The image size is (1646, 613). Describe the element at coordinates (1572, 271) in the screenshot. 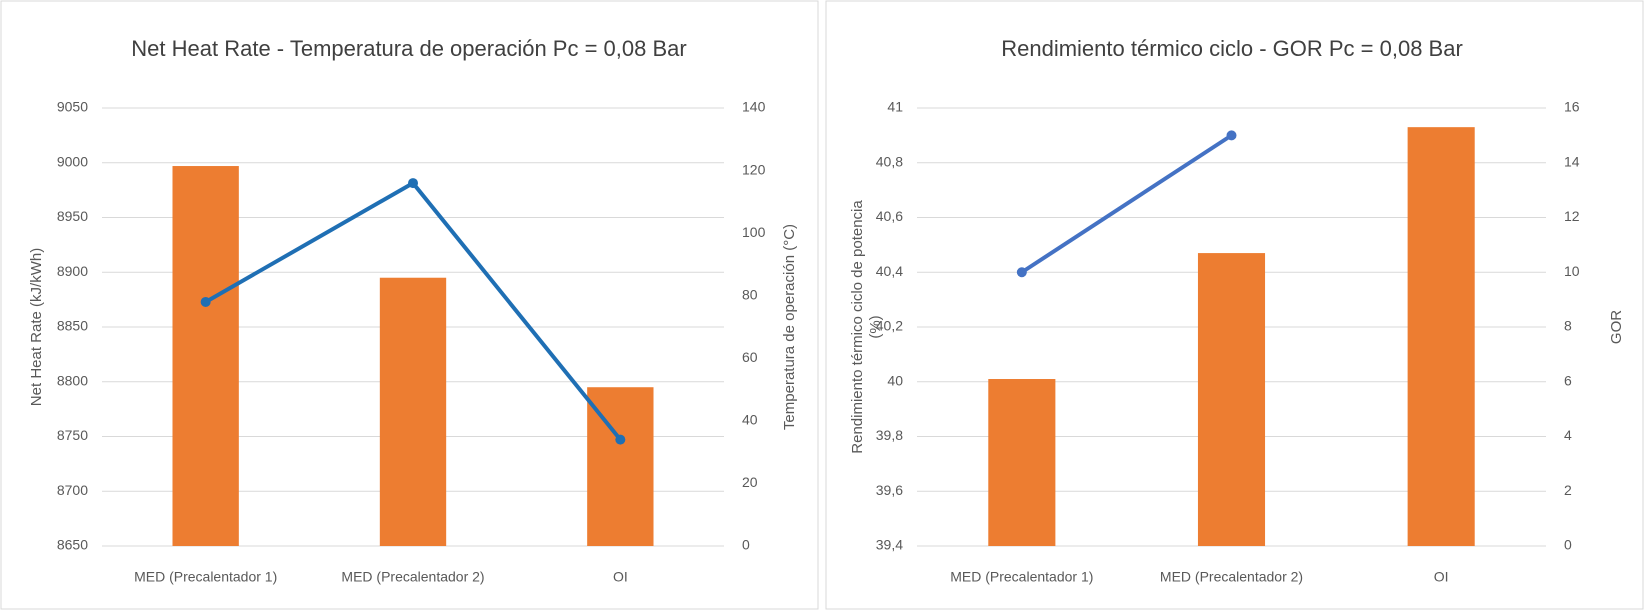

I see `y2-tick-label: 10` at that location.